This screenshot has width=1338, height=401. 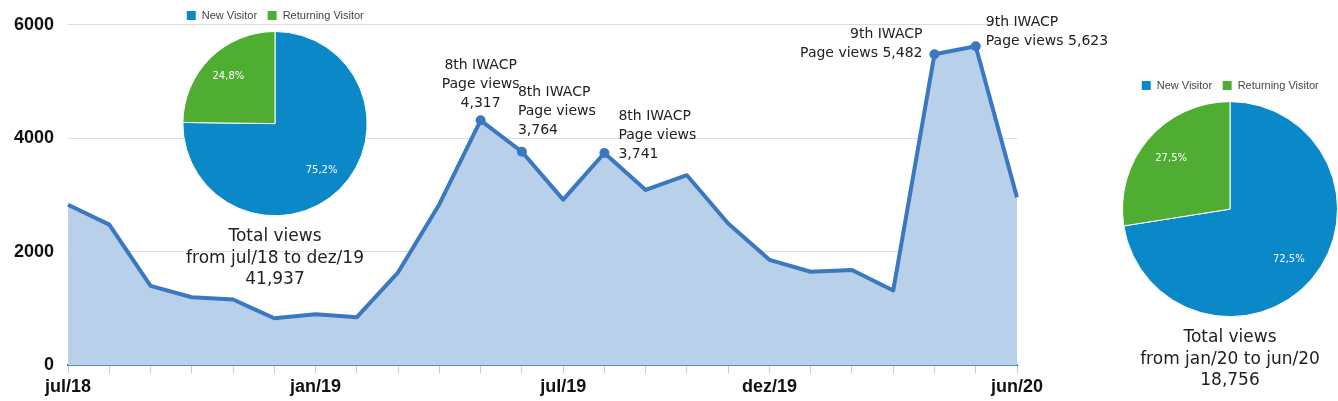 What do you see at coordinates (1016, 386) in the screenshot?
I see `x-tick-label: jun/20` at bounding box center [1016, 386].